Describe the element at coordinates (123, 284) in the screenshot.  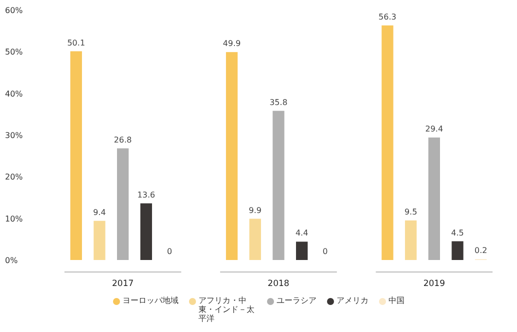
I see `x-tick-label: 2017` at that location.